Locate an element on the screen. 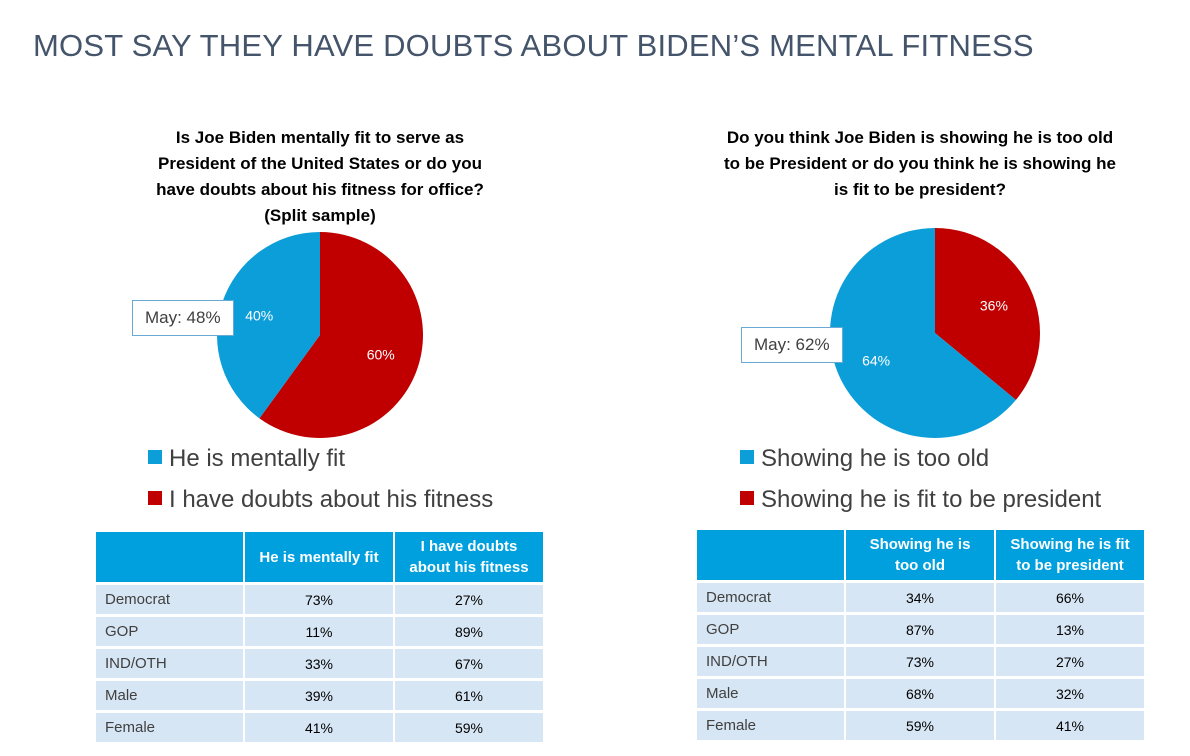 Image resolution: width=1190 pixels, height=756 pixels. legend-item-too-old: Showing he is too old is located at coordinates (864, 459).